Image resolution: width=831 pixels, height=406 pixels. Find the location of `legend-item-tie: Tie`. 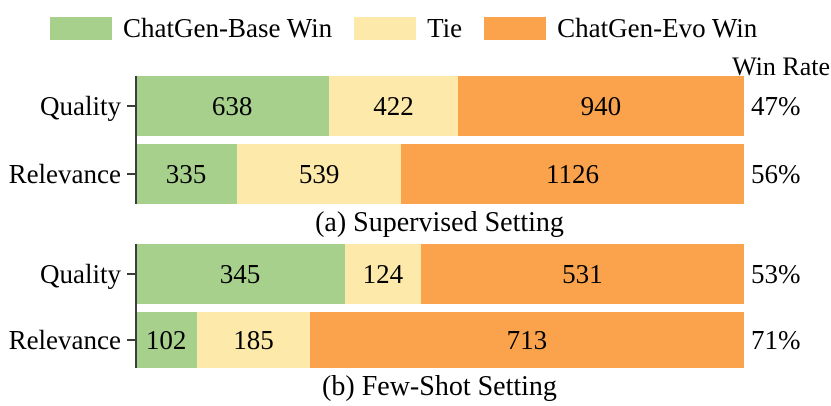

legend-item-tie: Tie is located at coordinates (408, 28).